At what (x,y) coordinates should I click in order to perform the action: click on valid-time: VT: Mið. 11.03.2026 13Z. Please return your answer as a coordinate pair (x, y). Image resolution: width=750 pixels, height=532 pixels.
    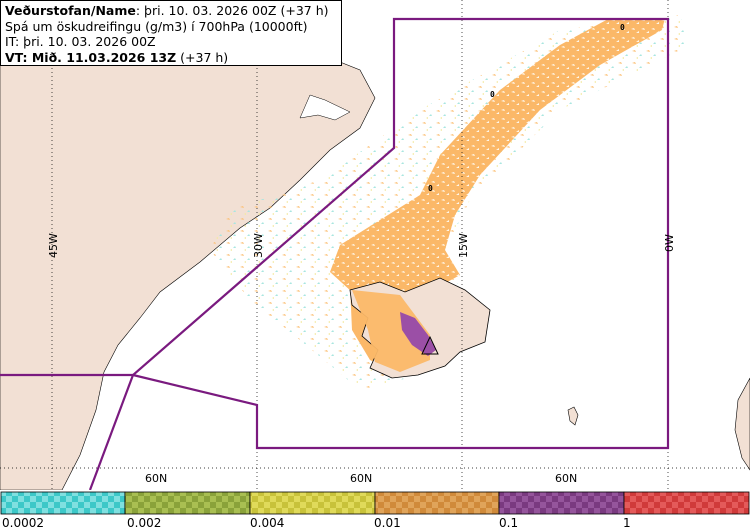
    Looking at the image, I should click on (91, 57).